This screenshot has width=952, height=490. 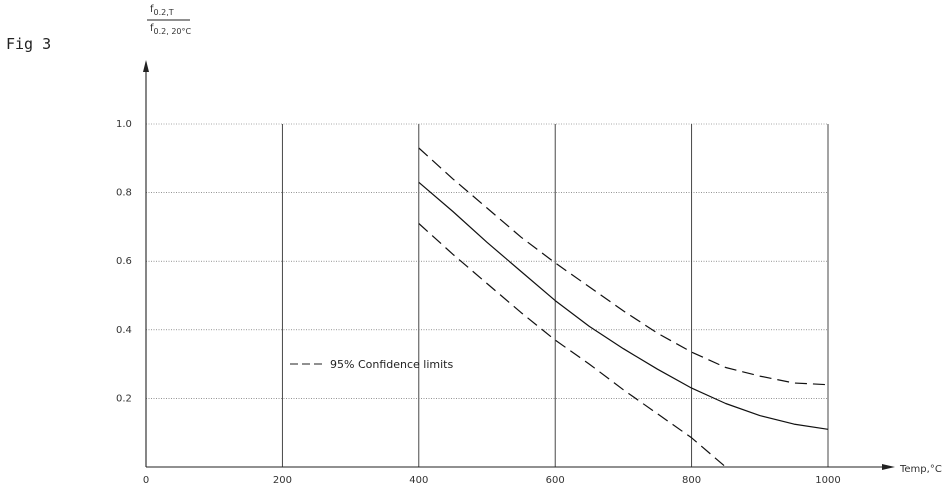 What do you see at coordinates (152, 9) in the screenshot?
I see `ylabel-numerator-main: f` at bounding box center [152, 9].